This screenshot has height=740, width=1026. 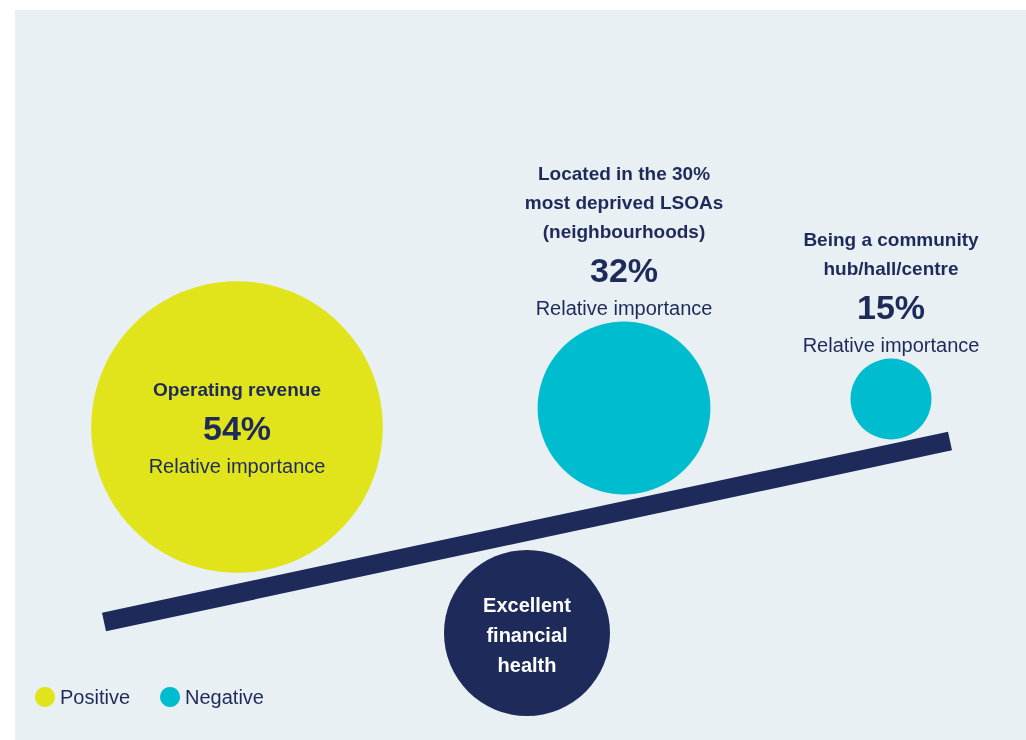 I want to click on data-label: 32%, so click(x=624, y=269).